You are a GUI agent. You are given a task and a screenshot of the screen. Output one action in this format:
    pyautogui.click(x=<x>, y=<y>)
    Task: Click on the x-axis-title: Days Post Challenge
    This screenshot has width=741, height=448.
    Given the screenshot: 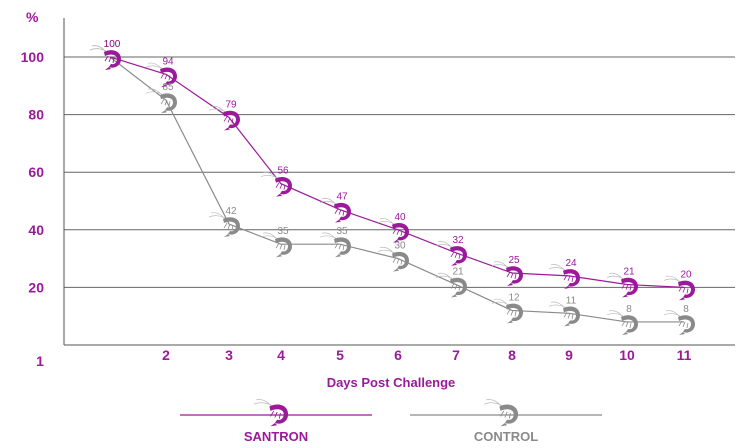 What is the action you would take?
    pyautogui.click(x=391, y=382)
    